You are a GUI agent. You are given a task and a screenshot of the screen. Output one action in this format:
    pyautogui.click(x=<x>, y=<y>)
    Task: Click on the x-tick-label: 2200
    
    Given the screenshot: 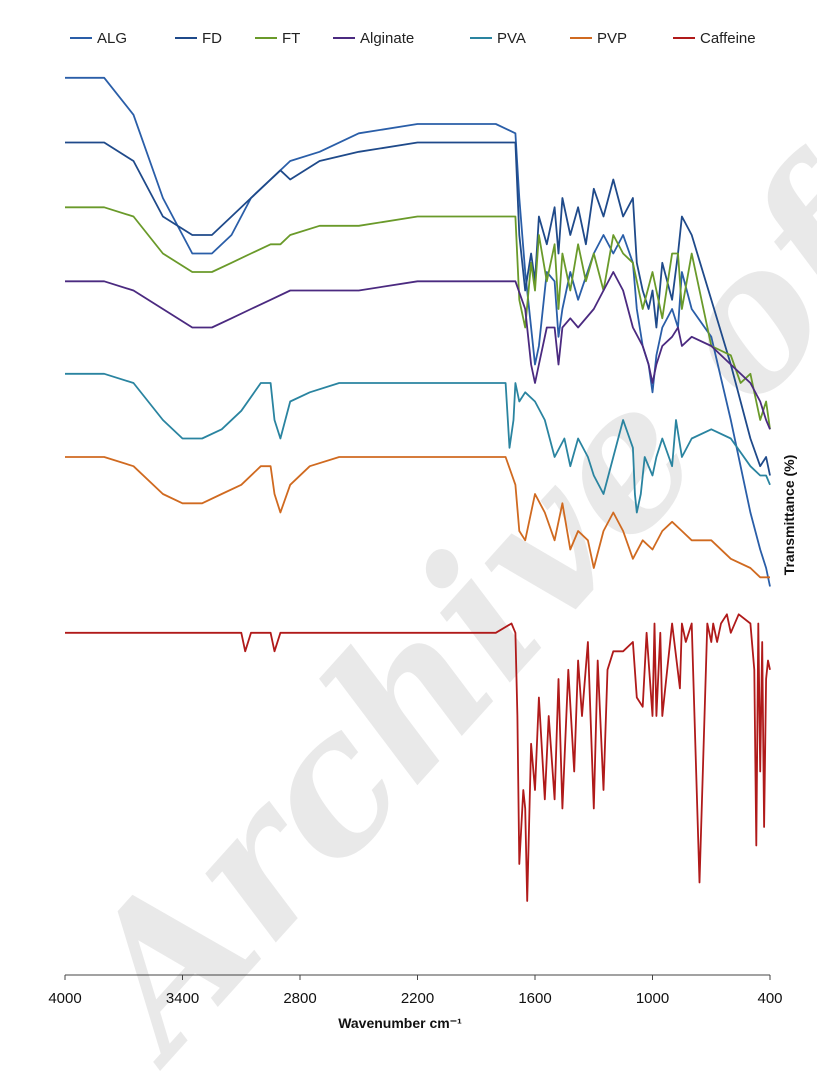 What is the action you would take?
    pyautogui.click(x=417, y=998)
    